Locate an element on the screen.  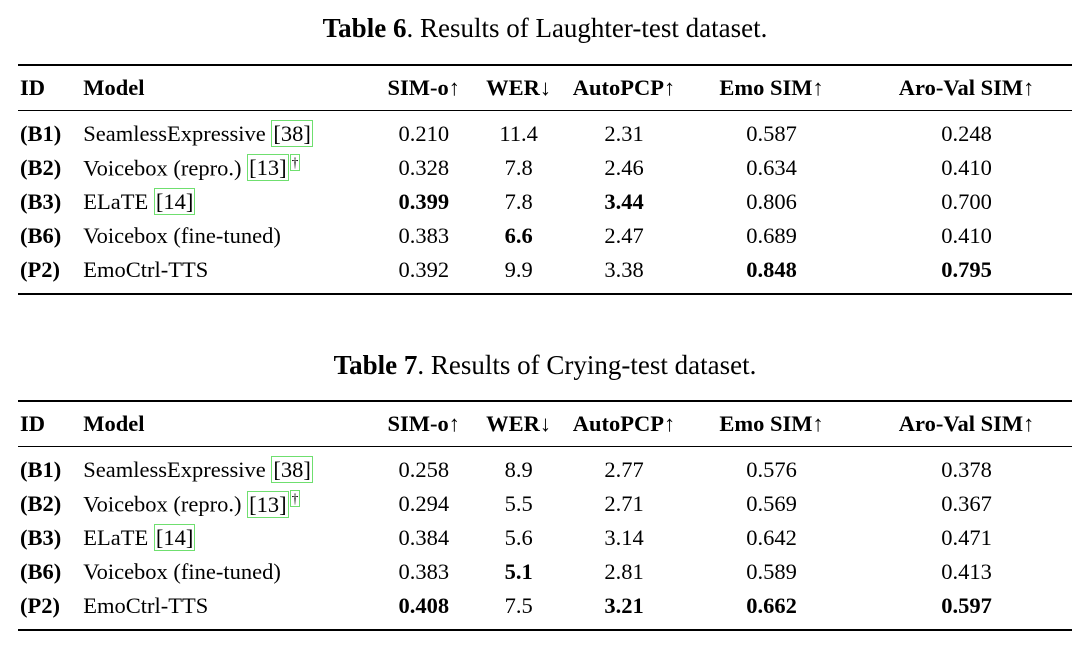
metric-value: 5.1 is located at coordinates (518, 572).